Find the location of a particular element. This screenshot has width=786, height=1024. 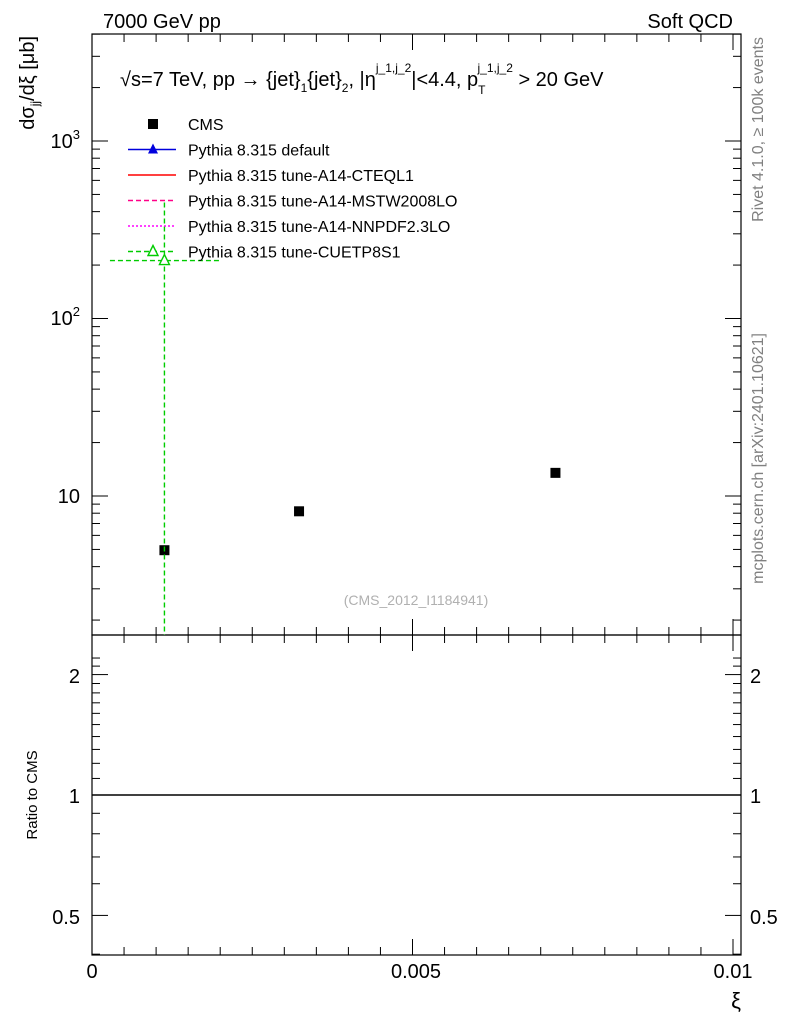

title-sup1: j_1,j_2 is located at coordinates (393, 68).